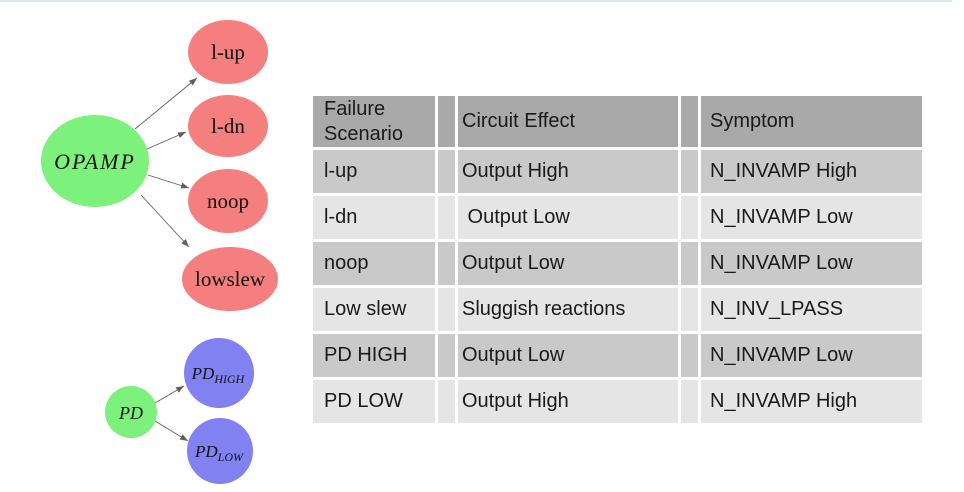  I want to click on header-cell-circuit-effect: Circuit Effect, so click(568, 121).